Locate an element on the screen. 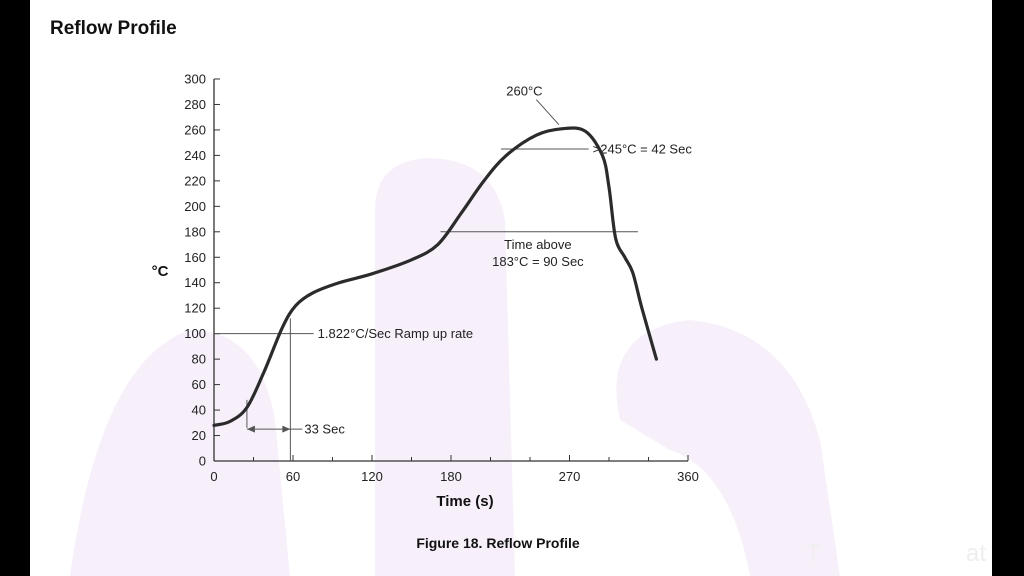  y-axis-label: °C is located at coordinates (160, 271).